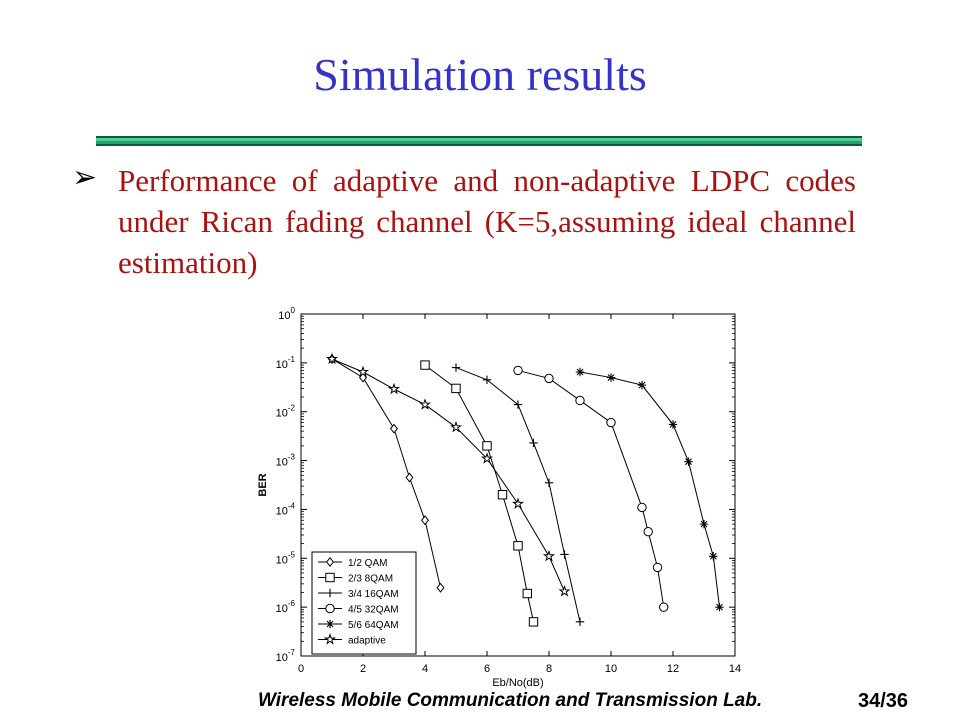 The image size is (960, 720). I want to click on legend-label: 3/4 16QAM, so click(373, 594).